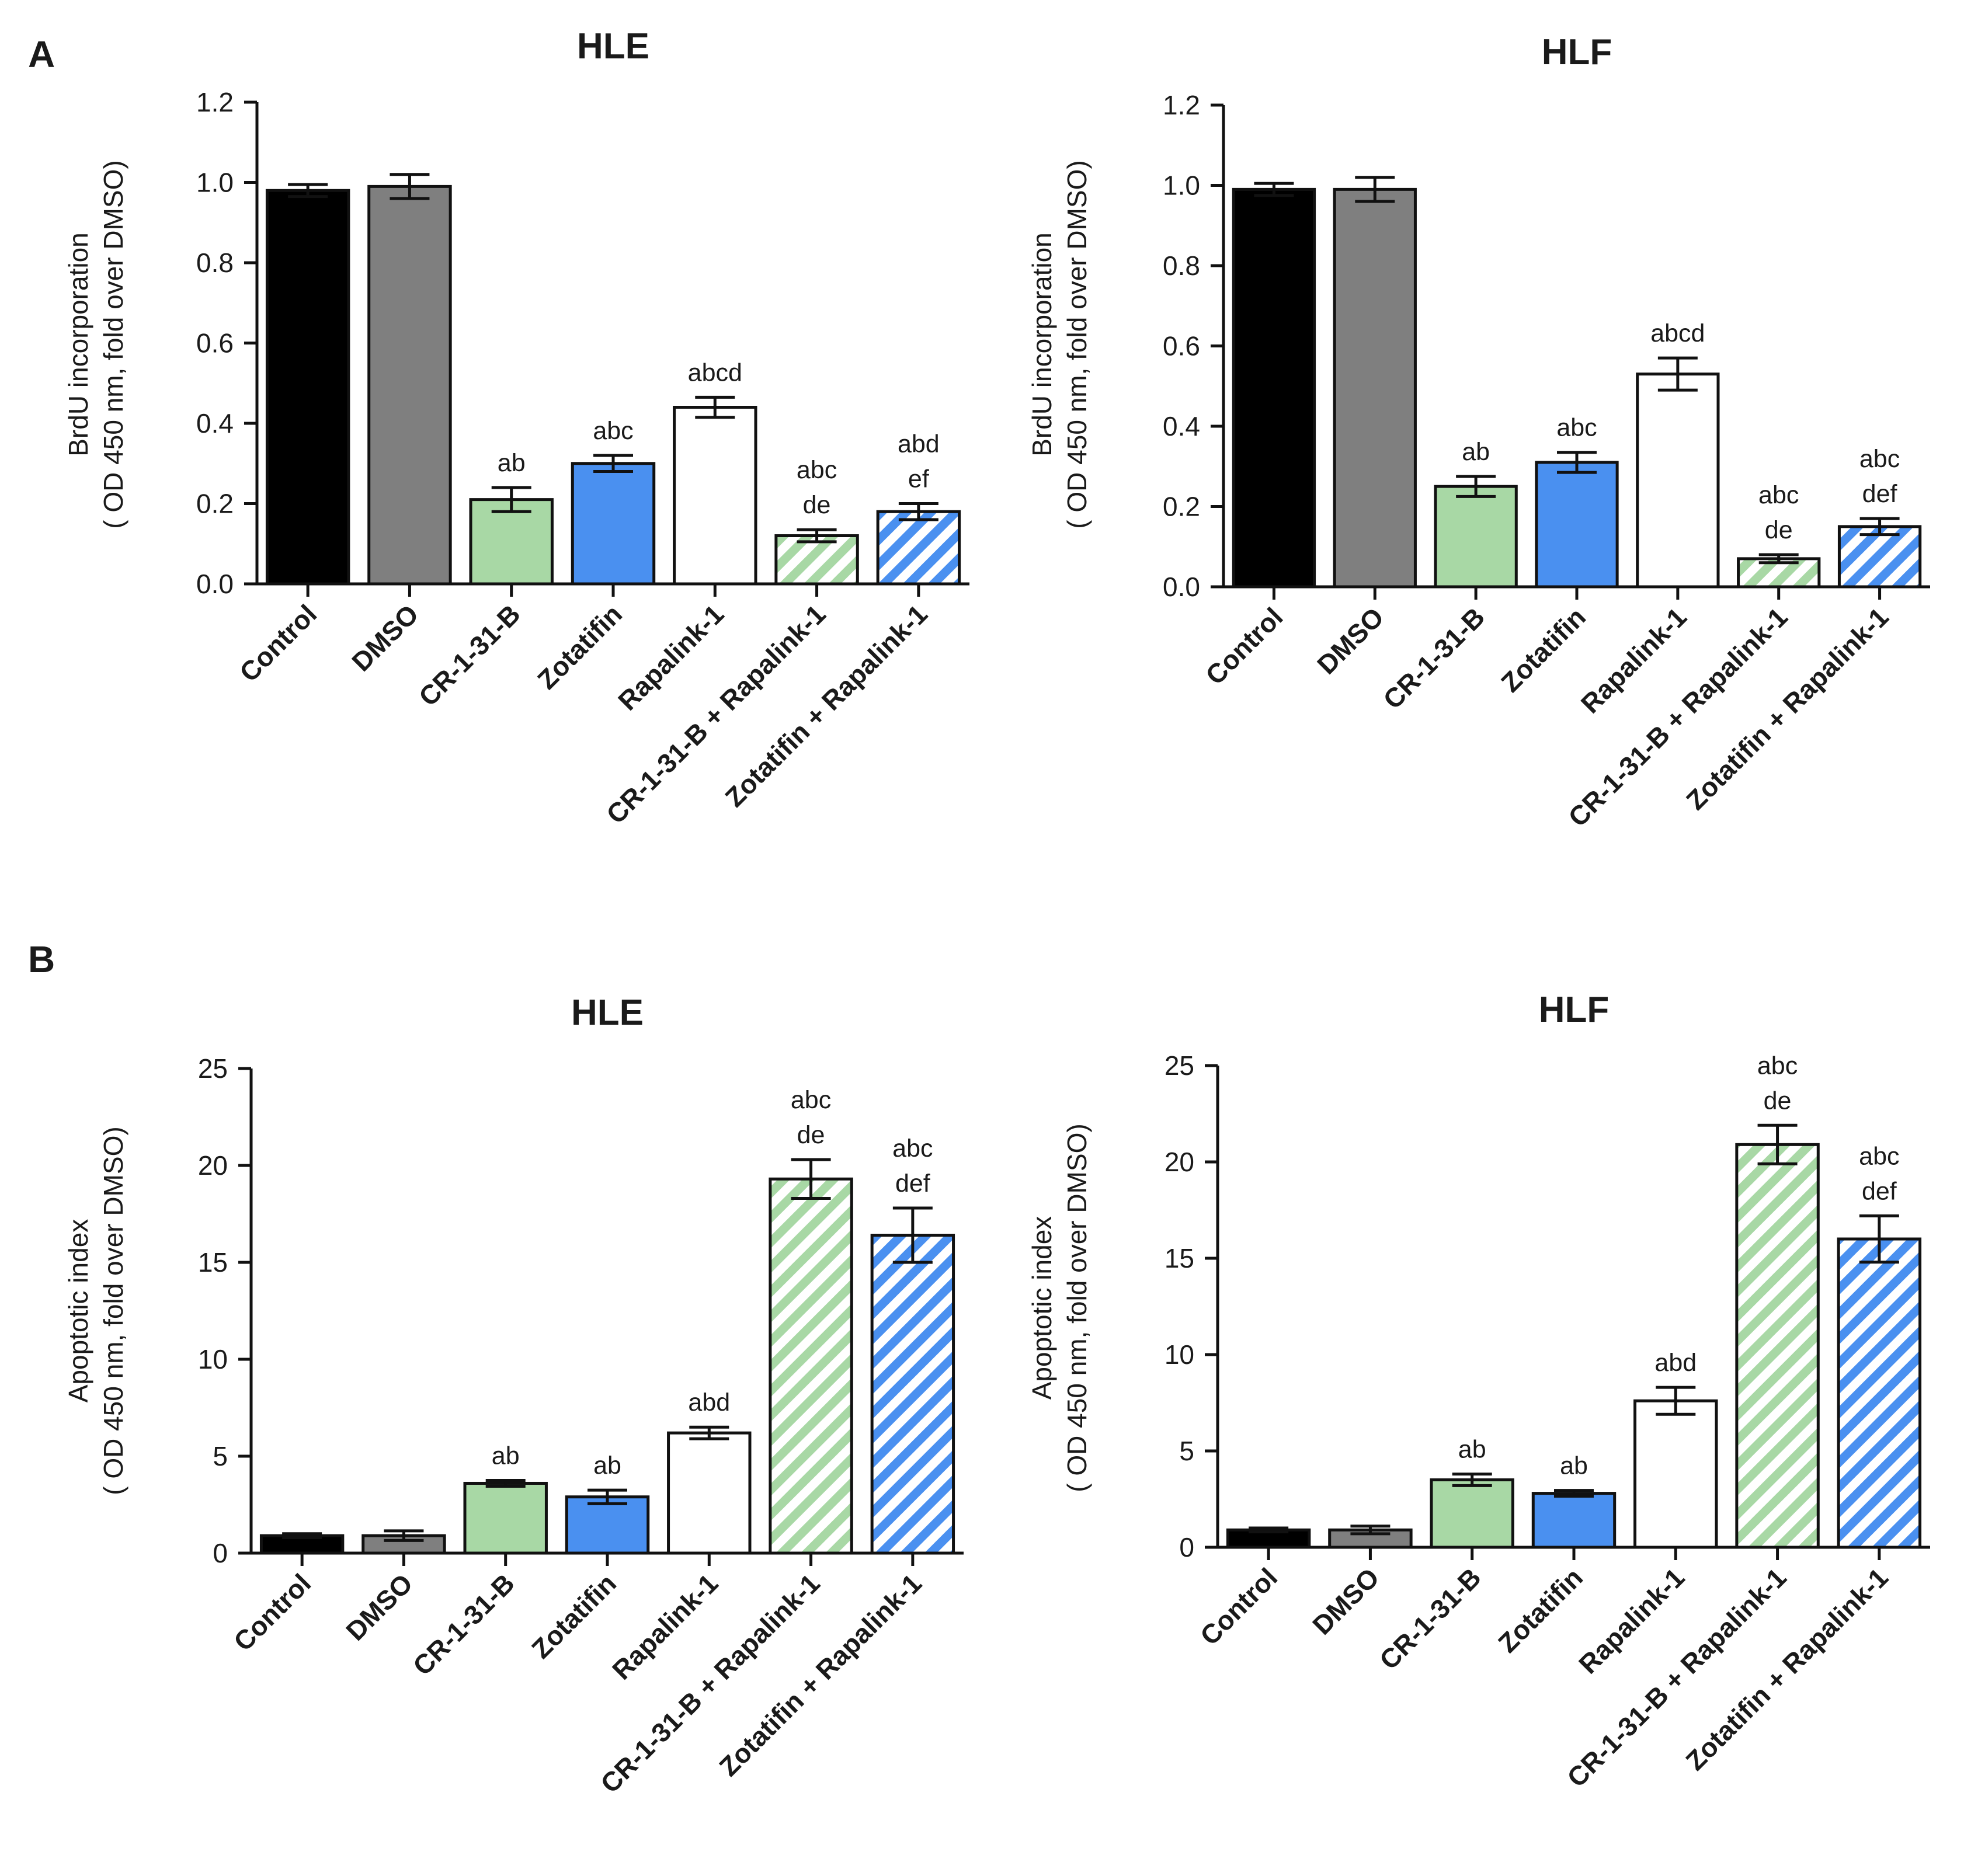 This screenshot has width=1964, height=1876. What do you see at coordinates (41, 54) in the screenshot?
I see `panel-letter-a: A` at bounding box center [41, 54].